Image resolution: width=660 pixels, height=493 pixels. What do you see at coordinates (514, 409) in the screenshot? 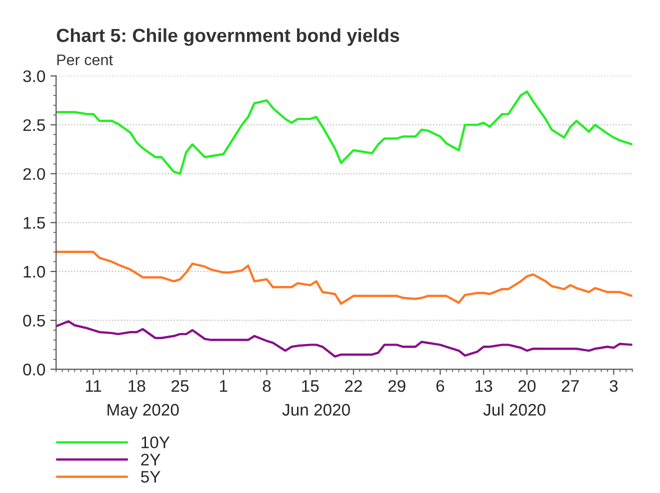
I see `x2-tick-label: Jul 2020` at bounding box center [514, 409].